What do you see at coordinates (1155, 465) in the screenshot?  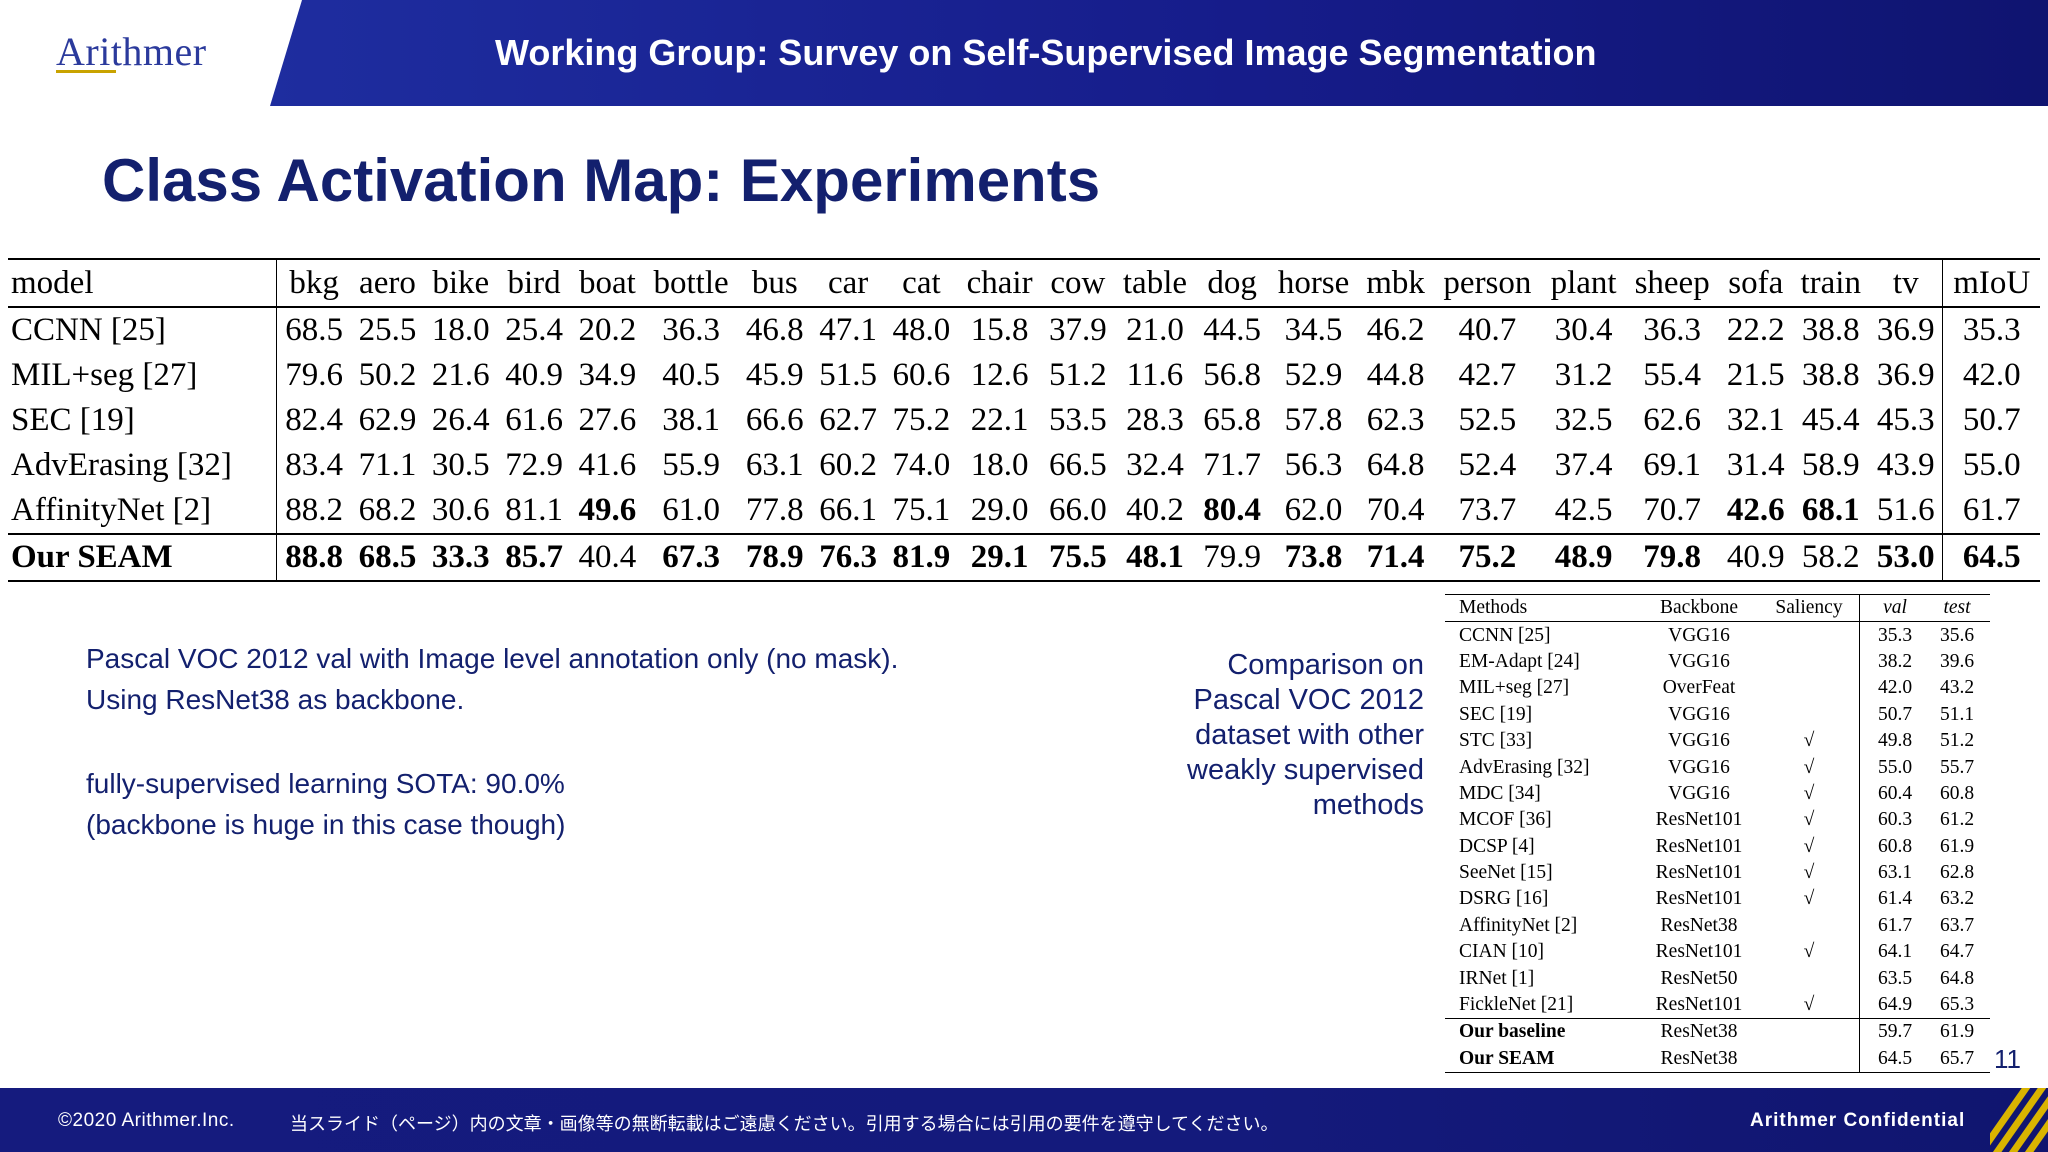 I see `score-cell: 32.4` at bounding box center [1155, 465].